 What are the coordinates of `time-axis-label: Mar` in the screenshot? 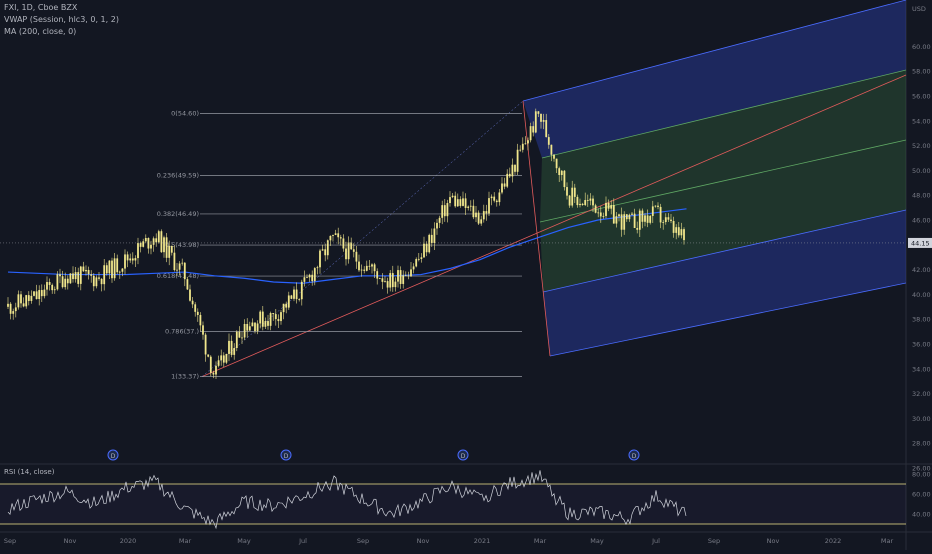 It's located at (185, 541).